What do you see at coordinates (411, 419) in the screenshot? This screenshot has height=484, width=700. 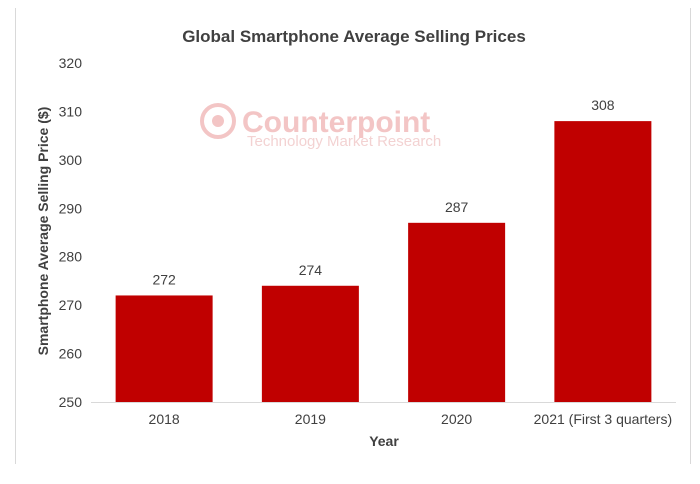 I see `x-axis-ticks: 2018 2019 2020 2021 (First 3 quarters)` at bounding box center [411, 419].